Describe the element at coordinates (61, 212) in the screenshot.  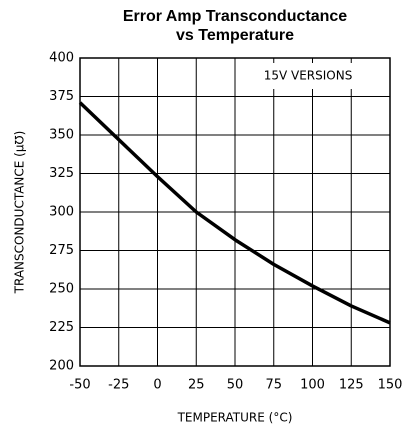
I see `y-tick-label: 300` at that location.